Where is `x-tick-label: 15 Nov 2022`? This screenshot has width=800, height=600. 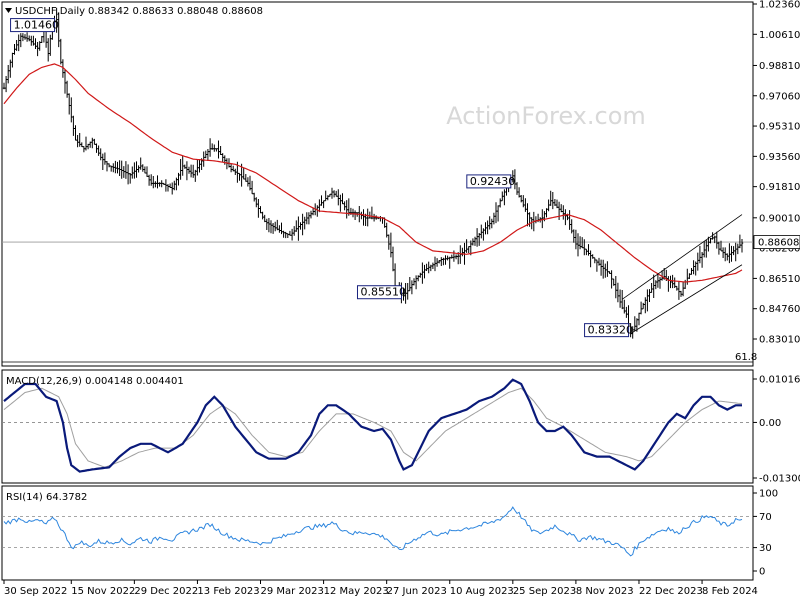
x-tick-label: 15 Nov 2022 is located at coordinates (103, 591).